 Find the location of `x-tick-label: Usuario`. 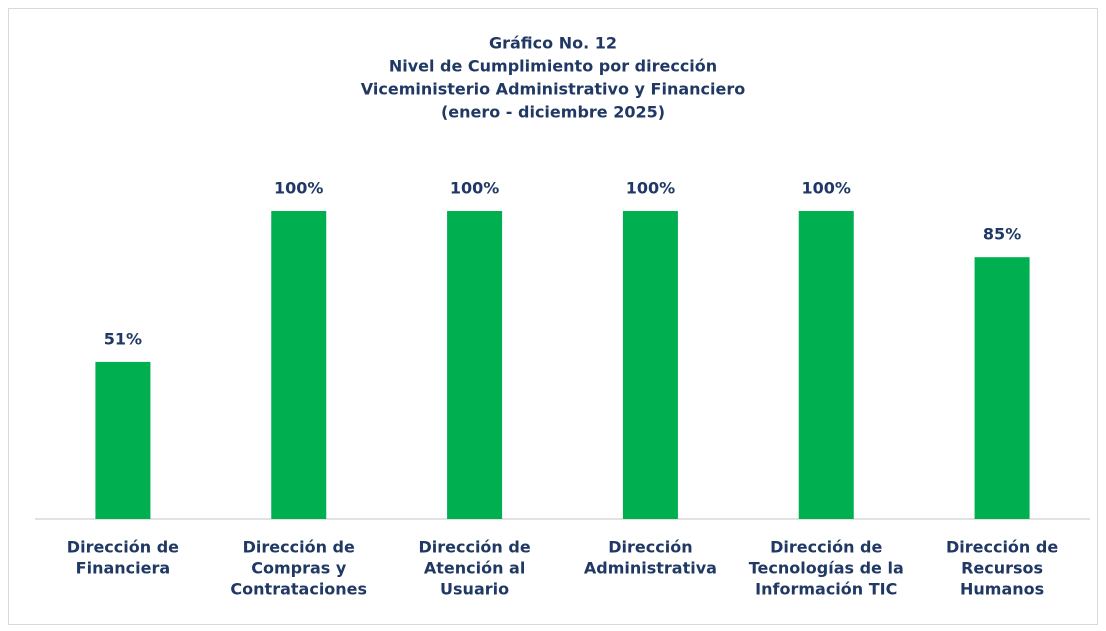

x-tick-label: Usuario is located at coordinates (474, 589).